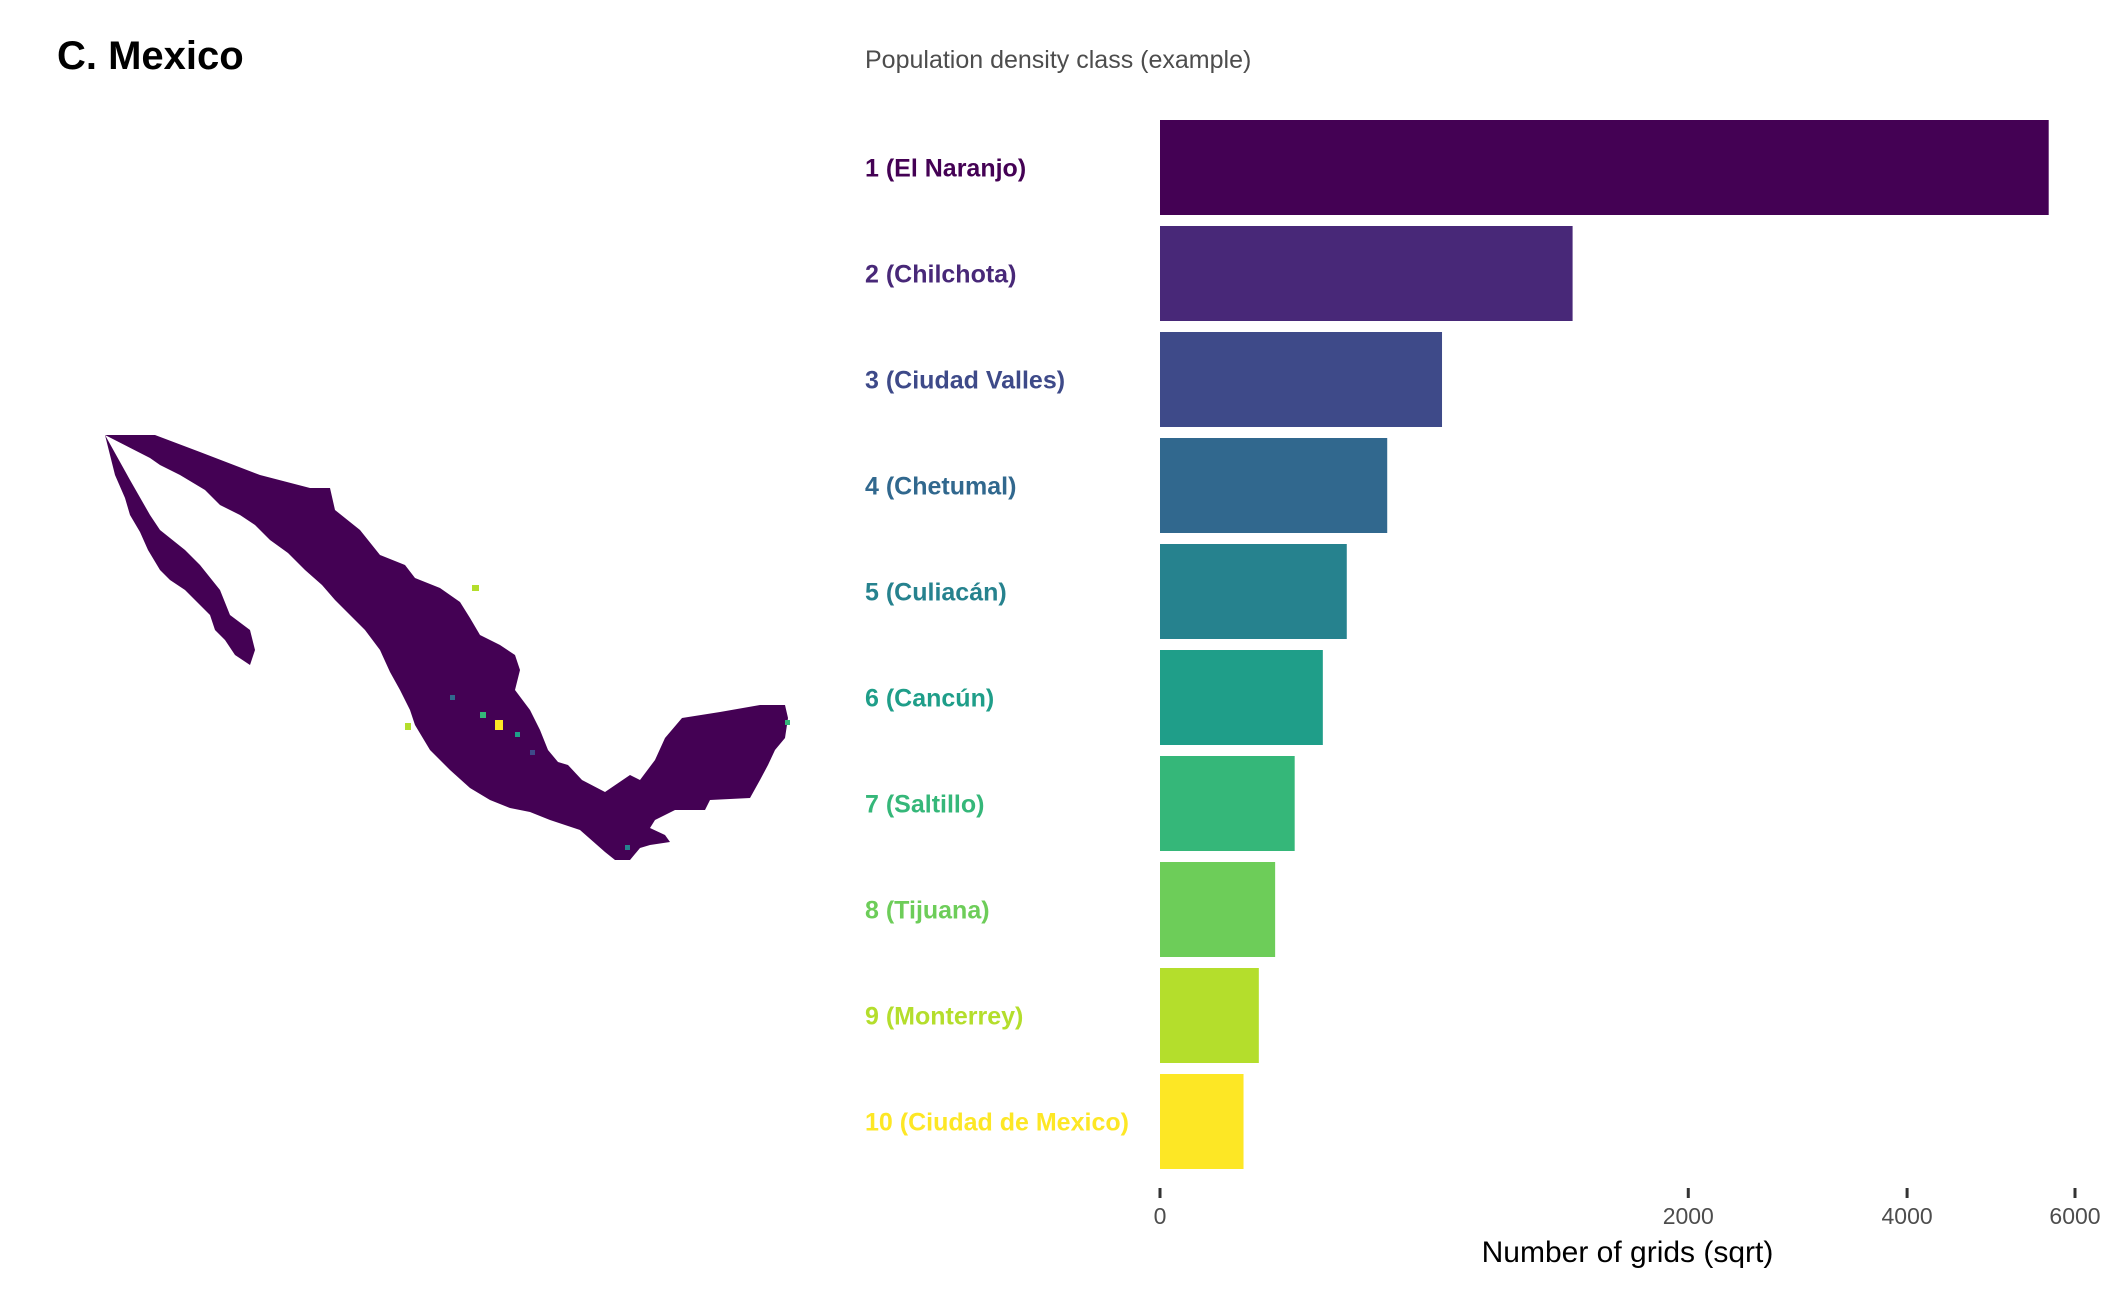 Image resolution: width=2118 pixels, height=1309 pixels. Describe the element at coordinates (1907, 1216) in the screenshot. I see `x-tick-label: 4000` at that location.